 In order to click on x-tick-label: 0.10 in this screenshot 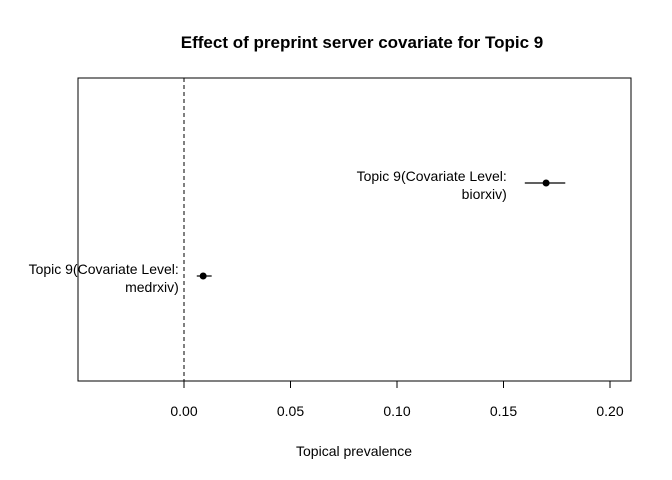, I will do `click(396, 411)`.